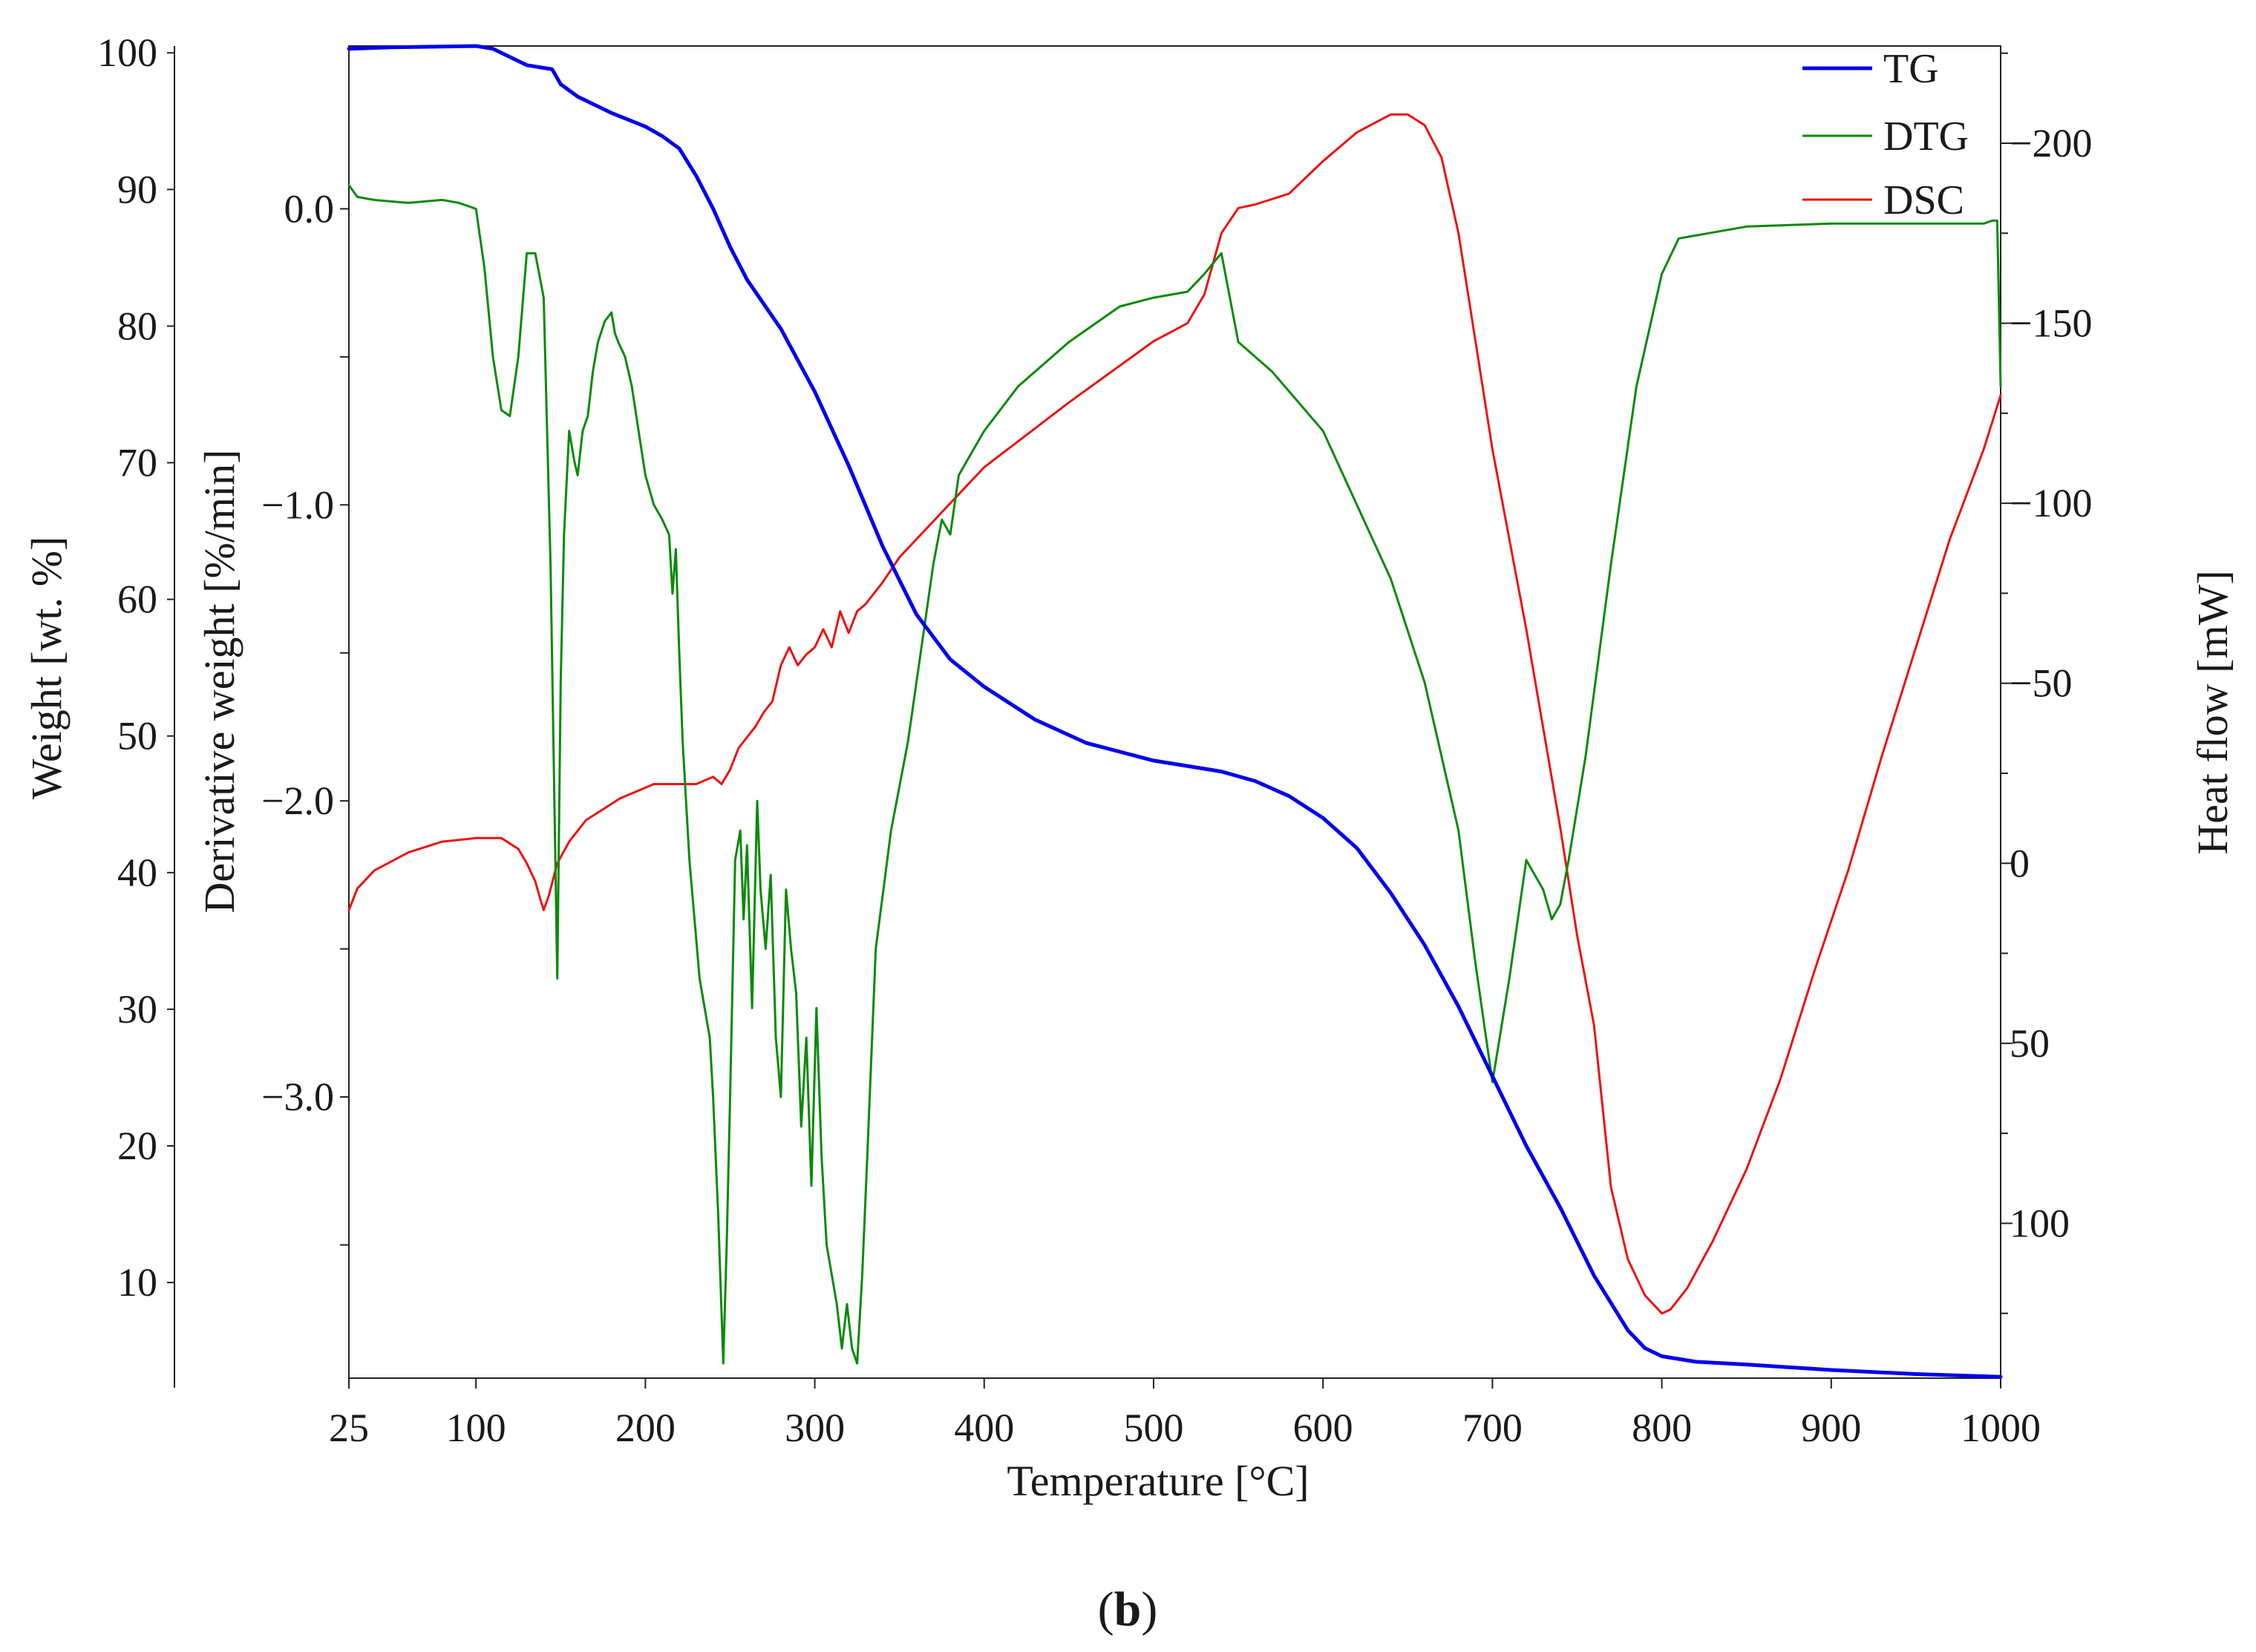  Describe the element at coordinates (1923, 200) in the screenshot. I see `legend-label-dsc: DSC` at that location.